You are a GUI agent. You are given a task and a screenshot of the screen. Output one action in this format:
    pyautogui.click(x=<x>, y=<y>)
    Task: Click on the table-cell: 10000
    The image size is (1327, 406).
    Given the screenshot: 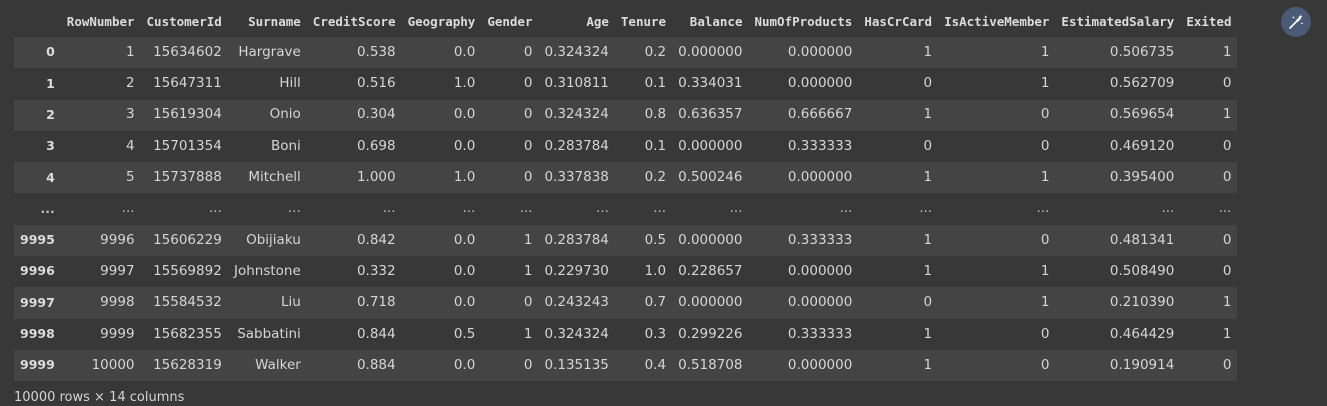 What is the action you would take?
    pyautogui.click(x=100, y=365)
    